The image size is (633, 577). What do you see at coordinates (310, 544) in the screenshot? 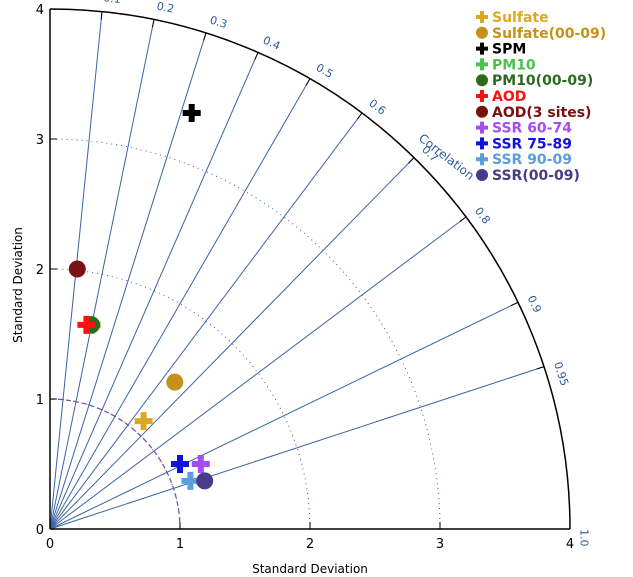
I see `x-tick-label-2: 2` at bounding box center [310, 544].